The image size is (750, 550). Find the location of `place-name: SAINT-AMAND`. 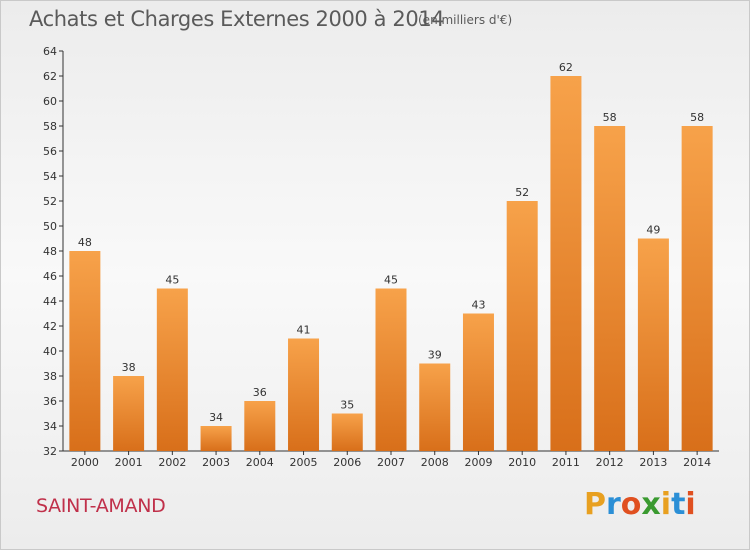

place-name: SAINT-AMAND is located at coordinates (101, 506).